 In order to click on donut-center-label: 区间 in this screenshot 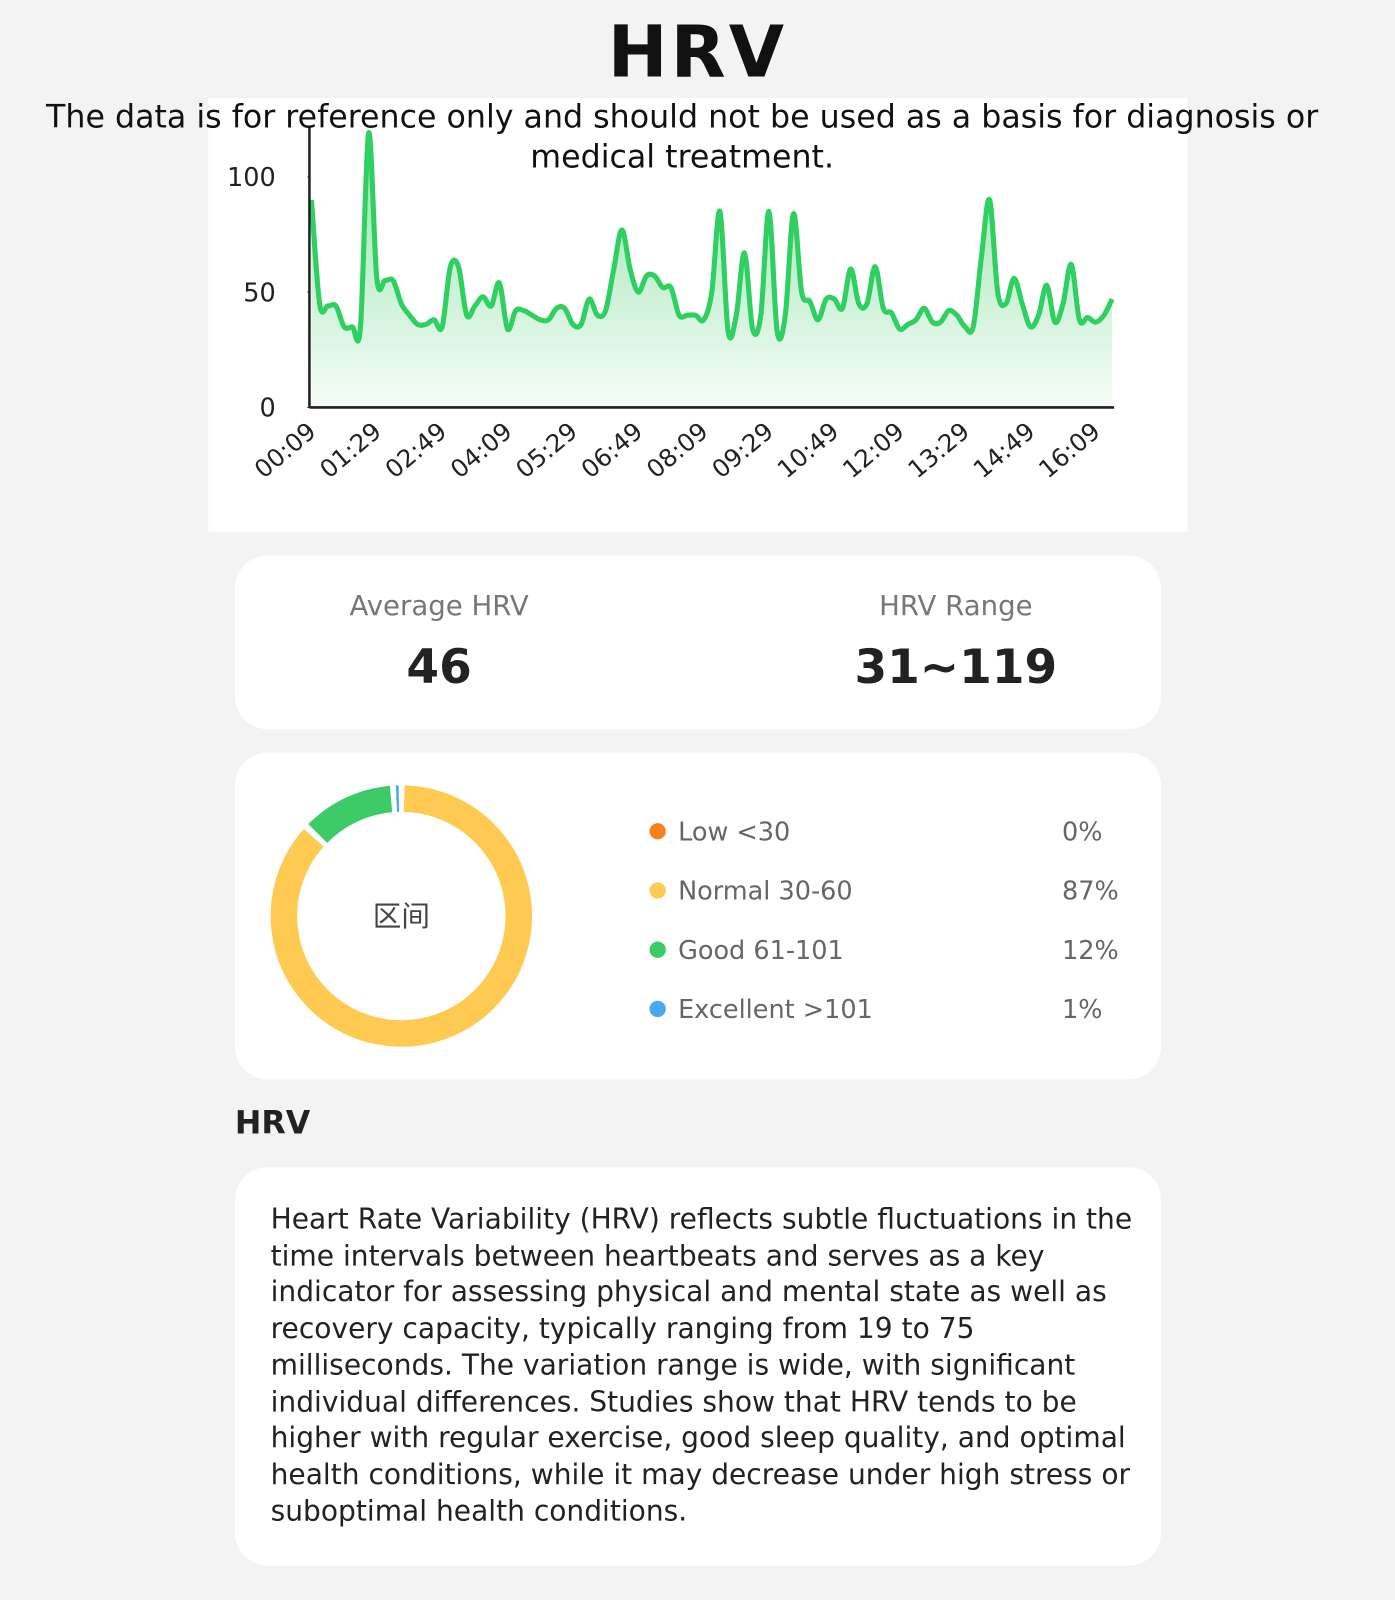, I will do `click(401, 916)`.